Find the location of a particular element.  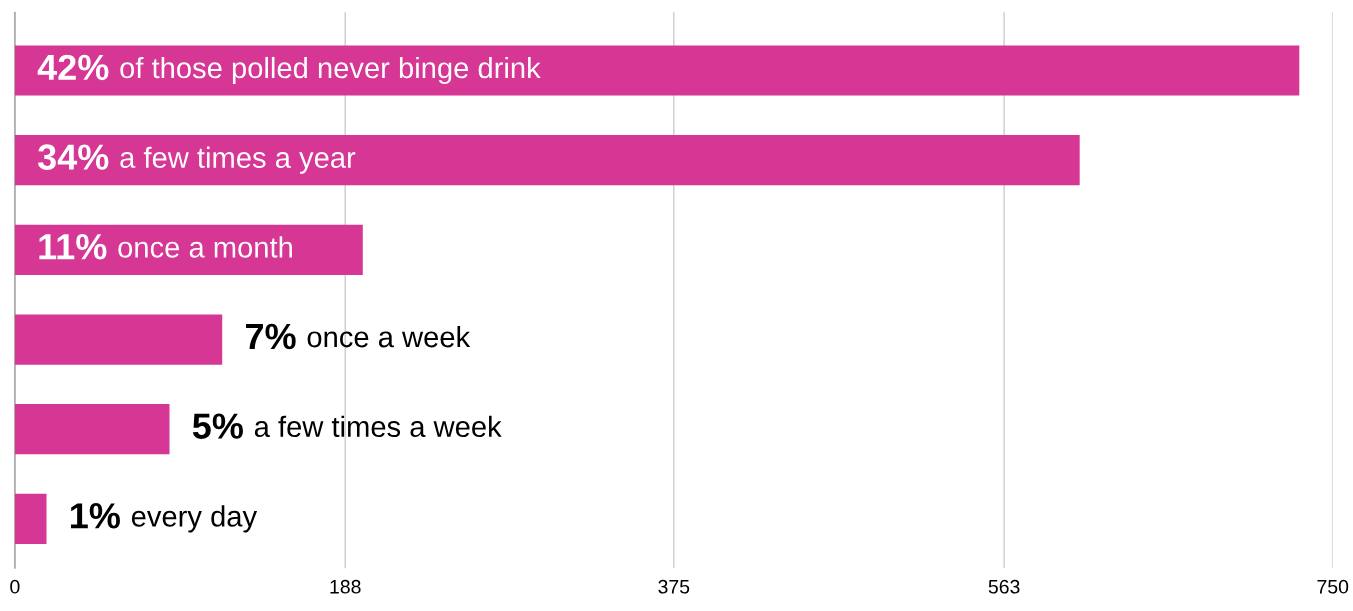

x-tick-label: 563 is located at coordinates (1004, 586).